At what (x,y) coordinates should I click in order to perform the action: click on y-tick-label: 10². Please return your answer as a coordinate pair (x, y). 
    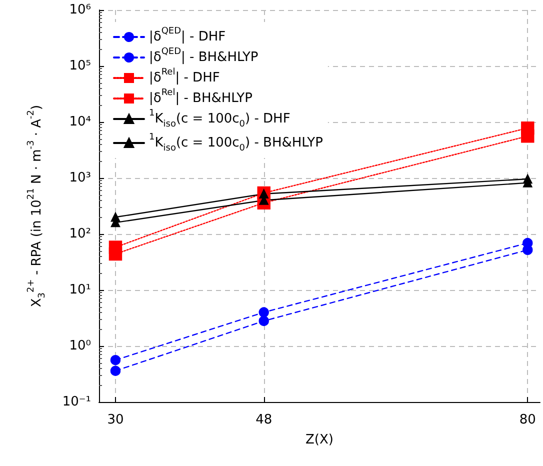
    Looking at the image, I should click on (80, 234).